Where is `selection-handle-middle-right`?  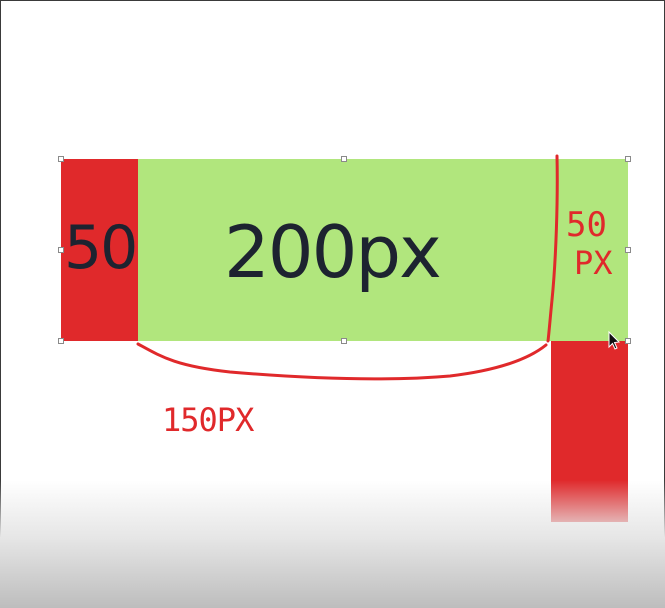 selection-handle-middle-right is located at coordinates (628, 250).